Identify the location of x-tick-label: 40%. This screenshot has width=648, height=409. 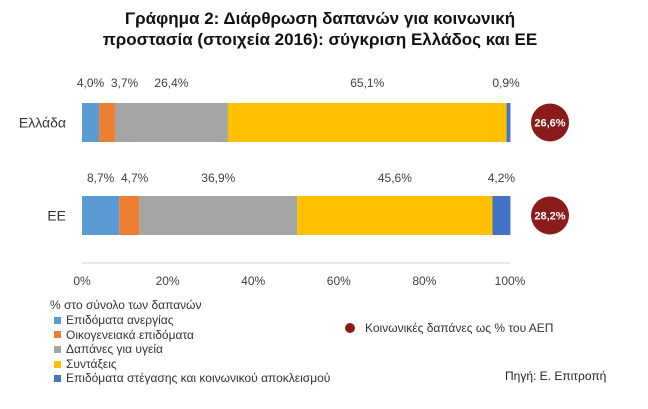
(253, 281).